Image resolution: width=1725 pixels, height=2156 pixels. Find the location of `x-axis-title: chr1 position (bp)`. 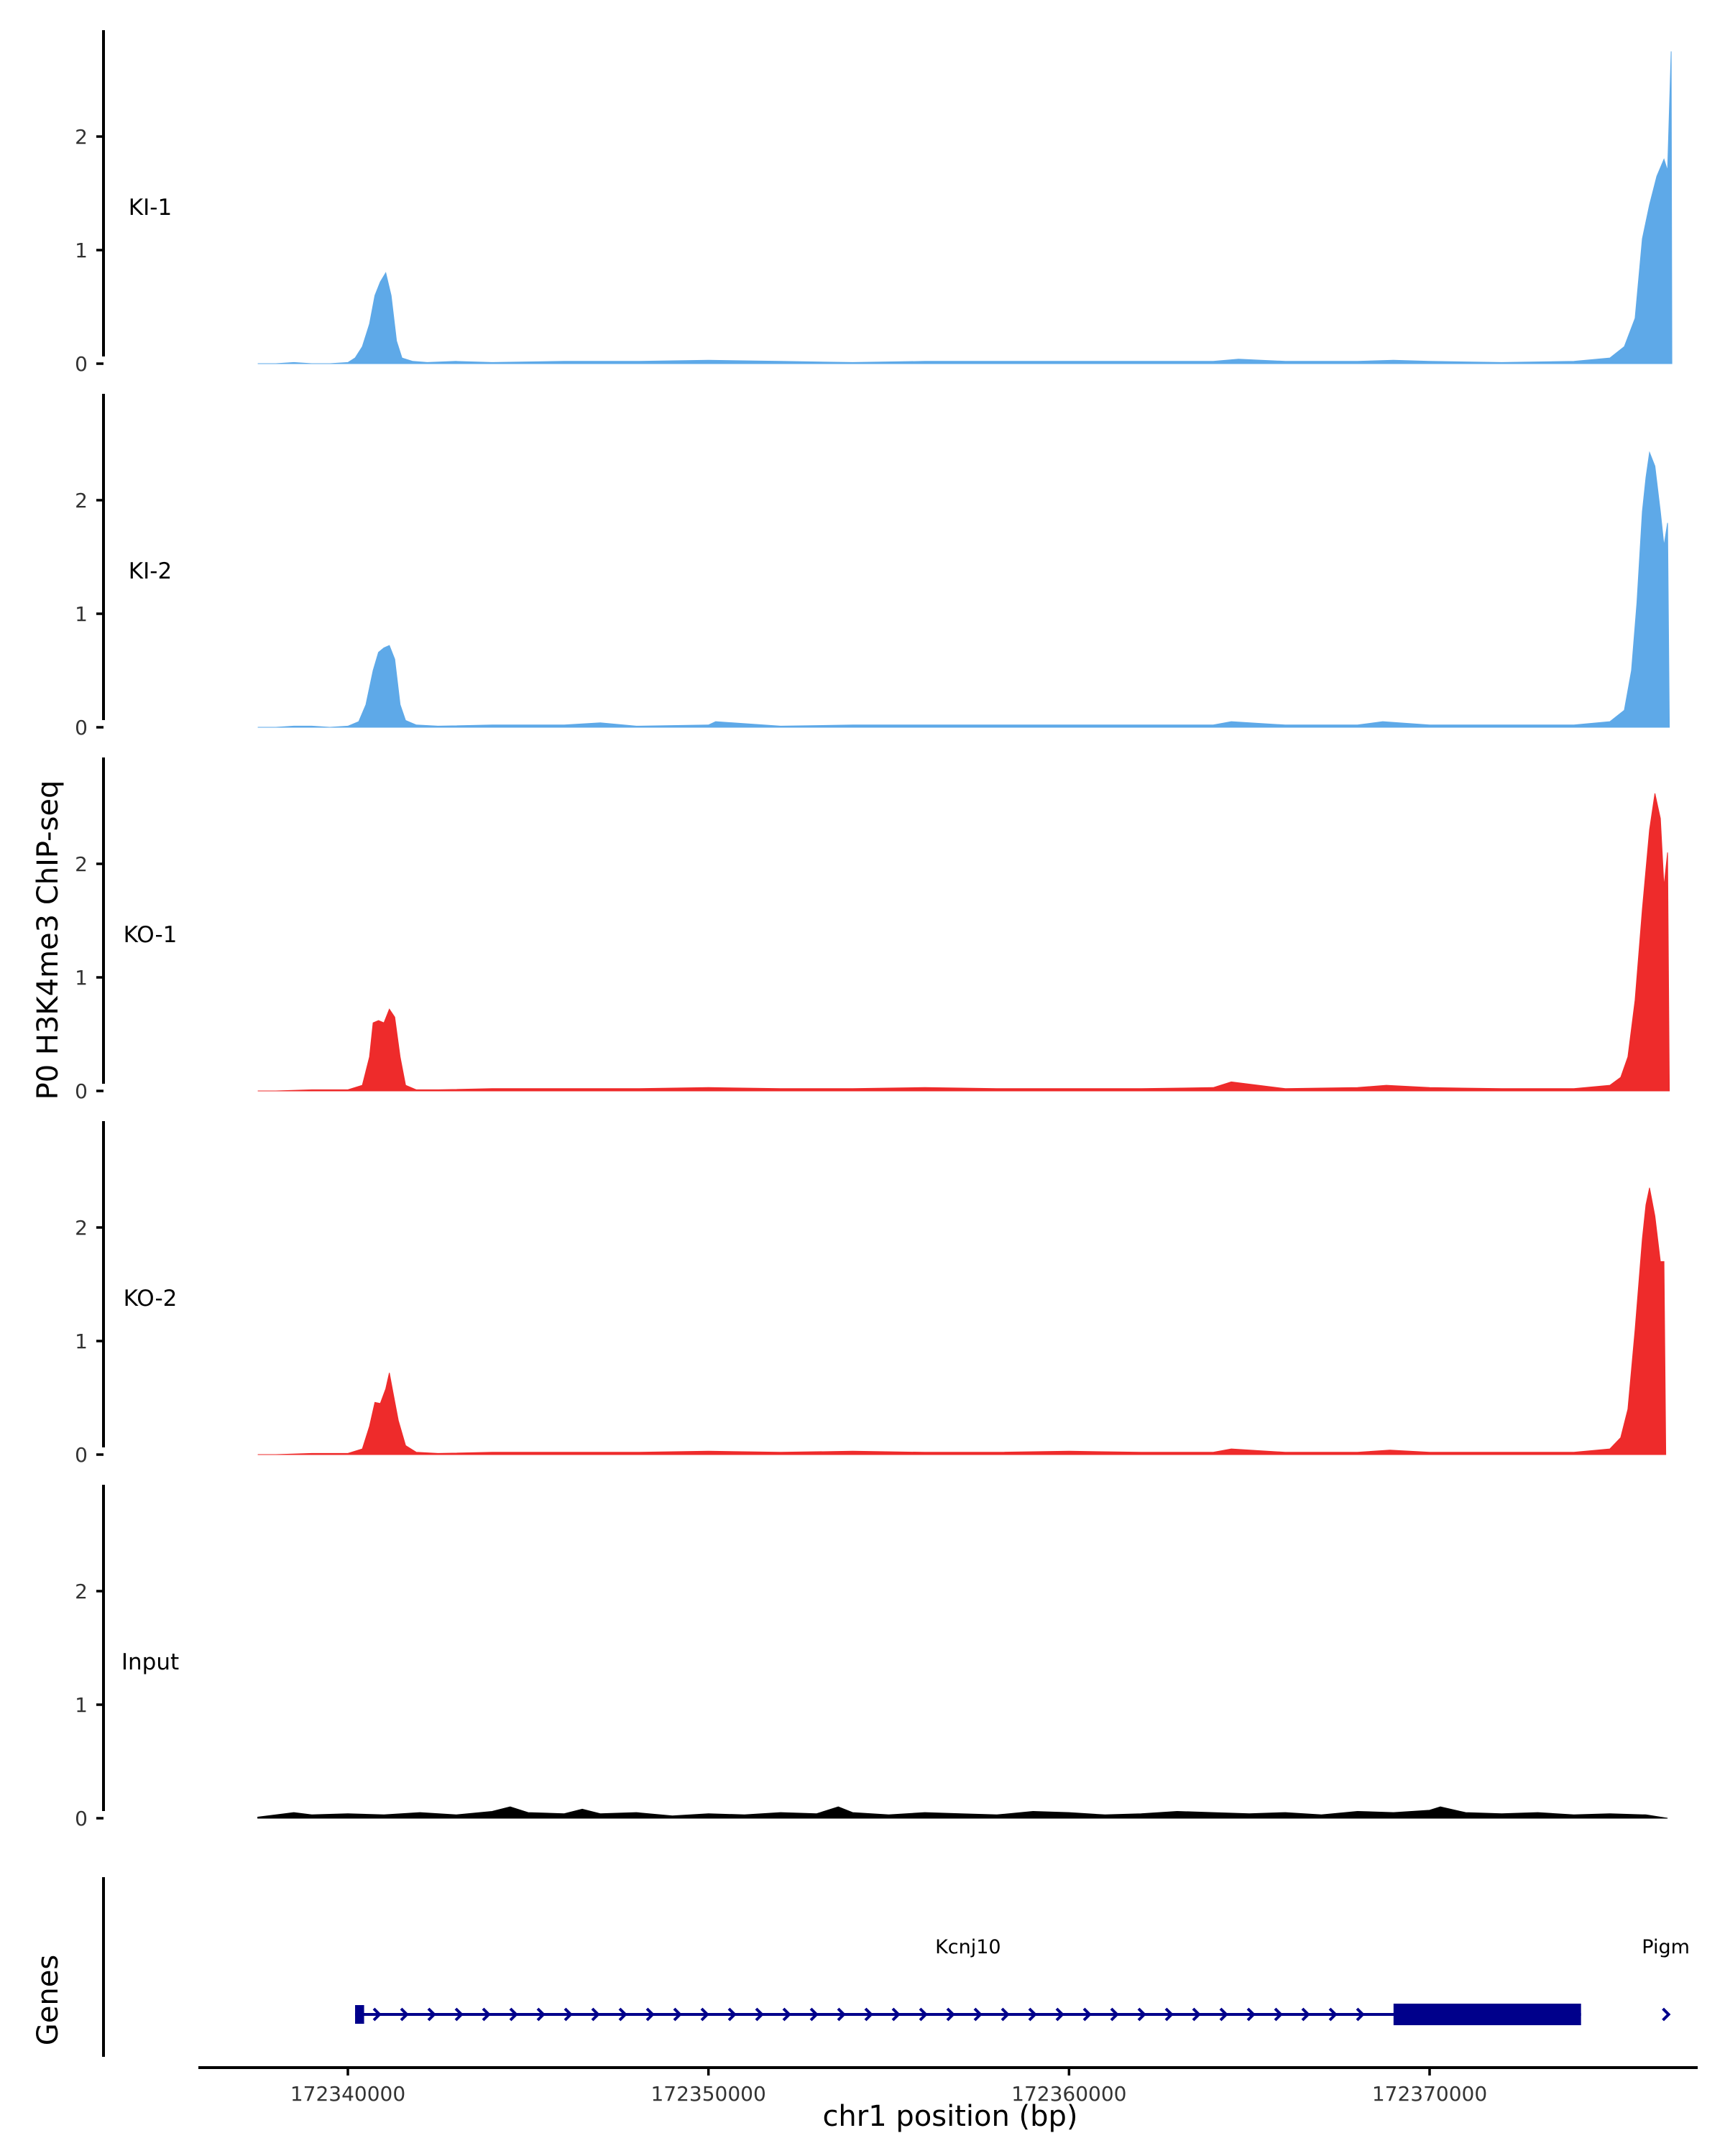

x-axis-title: chr1 position (bp) is located at coordinates (949, 2116).